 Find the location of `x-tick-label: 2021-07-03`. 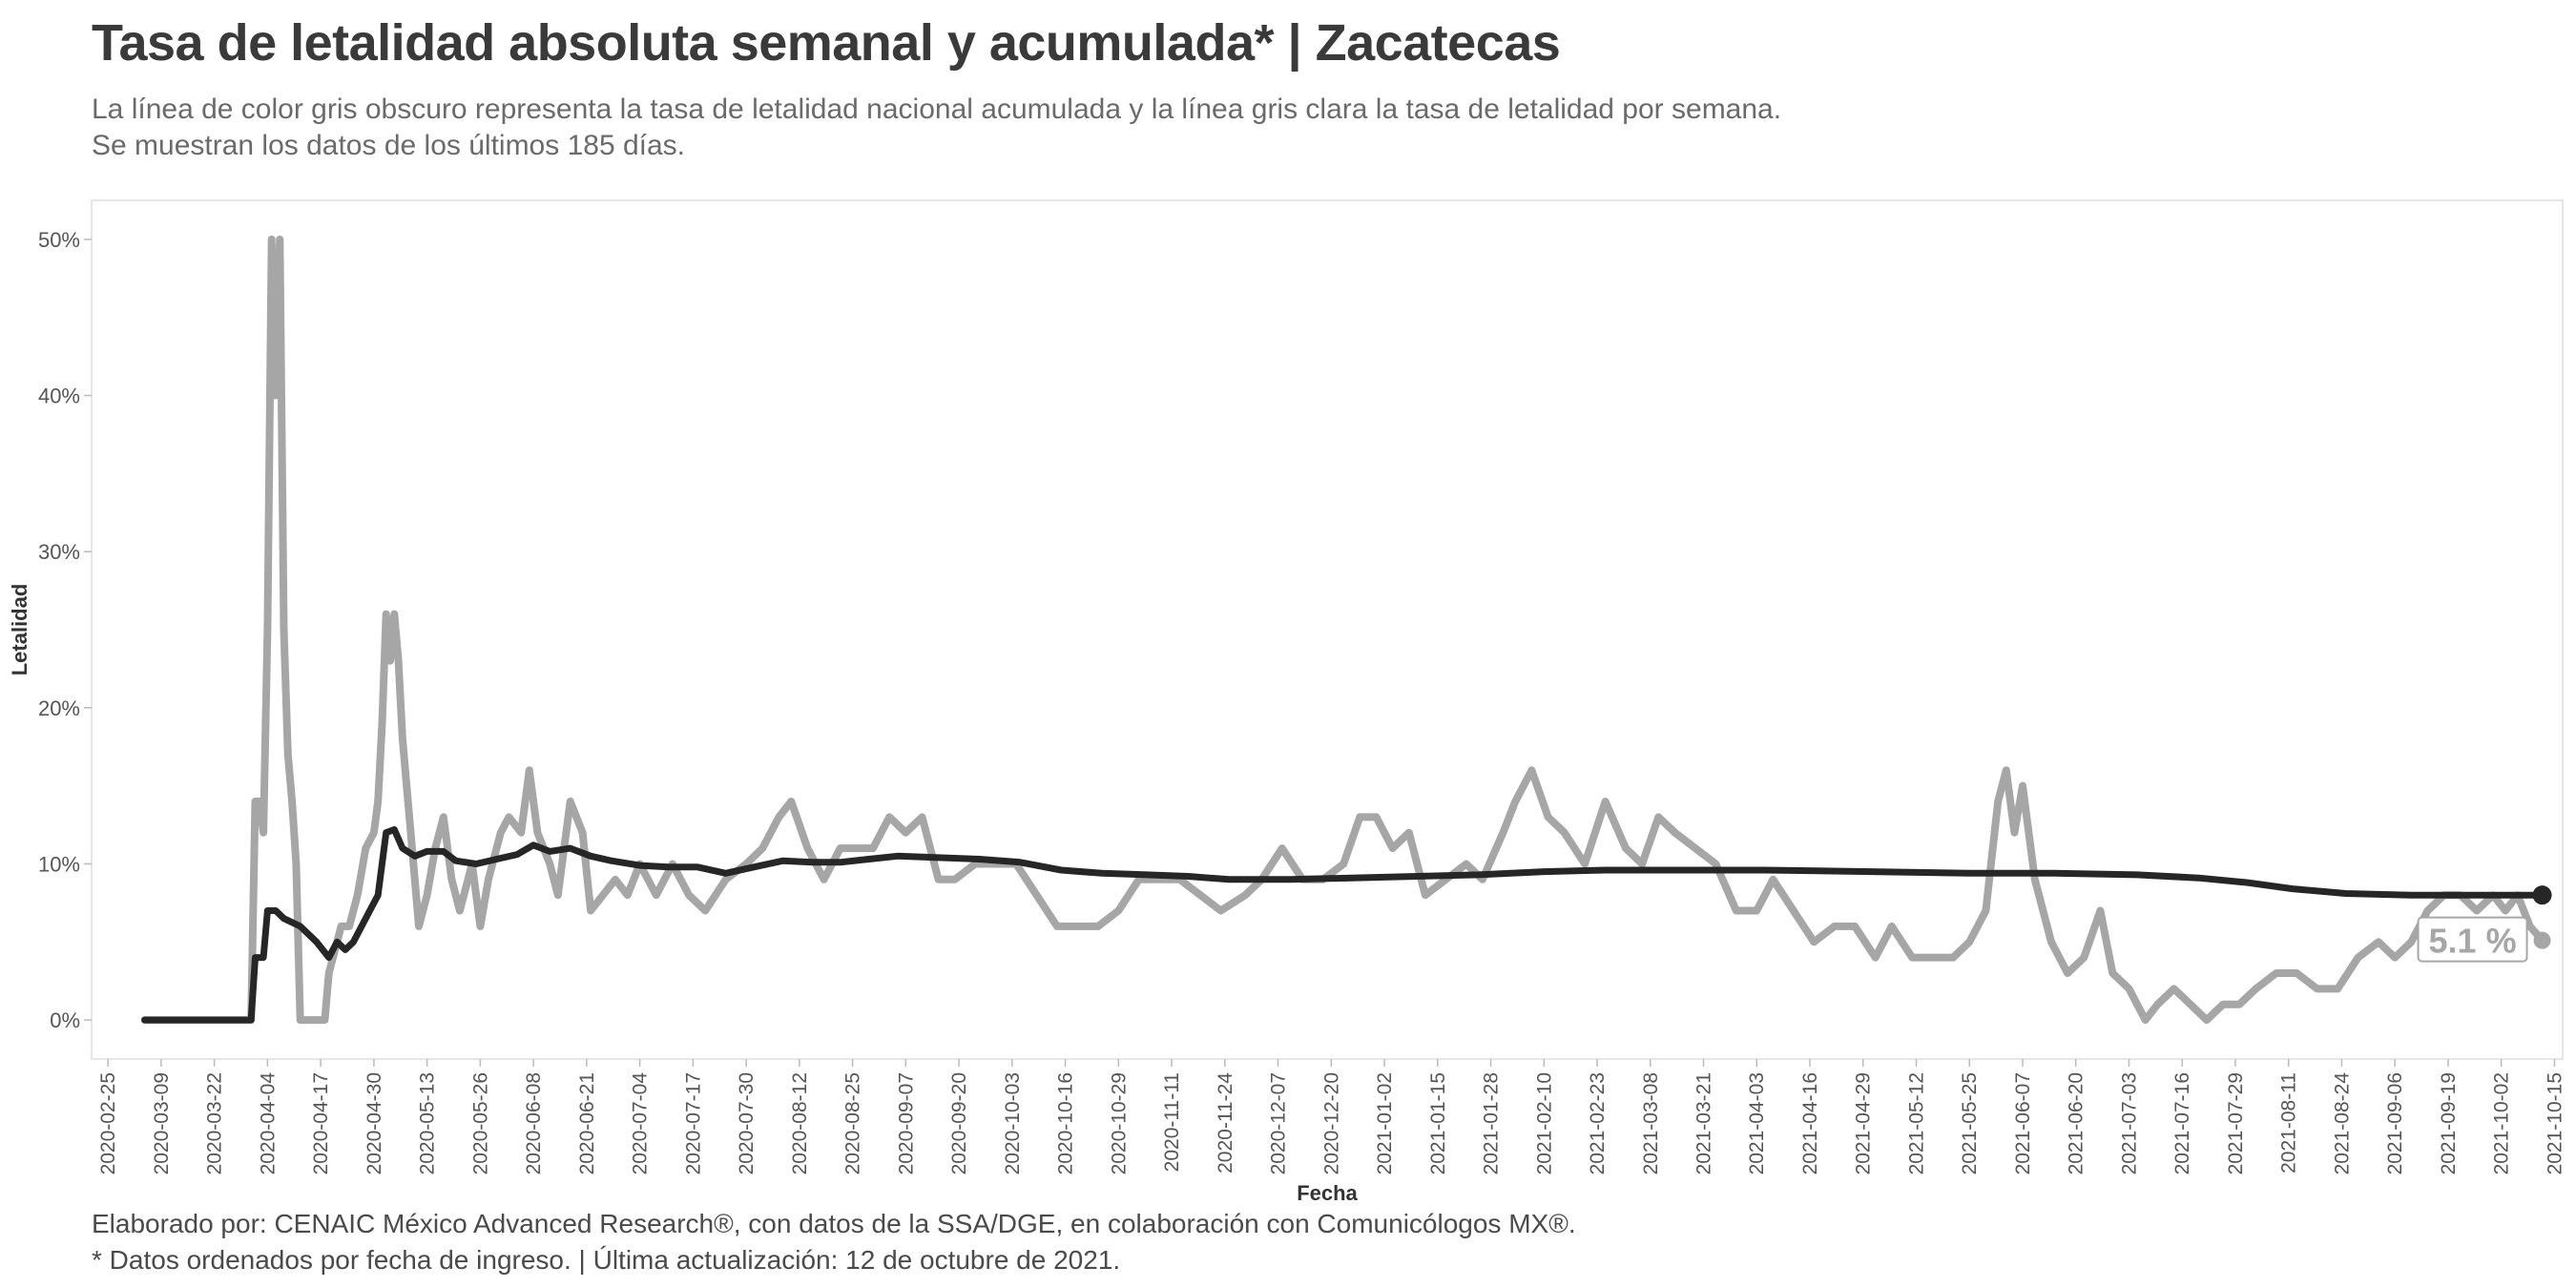

x-tick-label: 2021-07-03 is located at coordinates (2129, 1123).